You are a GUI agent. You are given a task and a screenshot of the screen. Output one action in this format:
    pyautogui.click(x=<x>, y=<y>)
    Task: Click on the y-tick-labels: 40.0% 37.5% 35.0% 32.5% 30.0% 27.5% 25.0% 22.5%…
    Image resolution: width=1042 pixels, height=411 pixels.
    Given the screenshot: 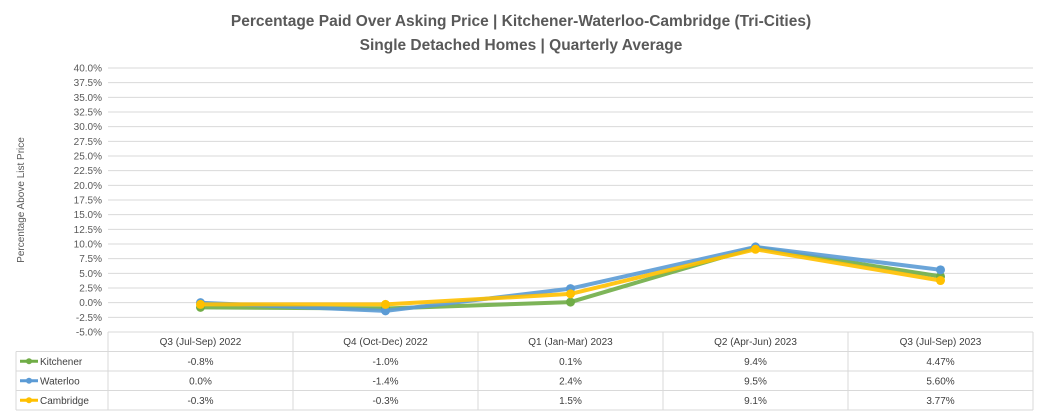 What is the action you would take?
    pyautogui.click(x=88, y=201)
    